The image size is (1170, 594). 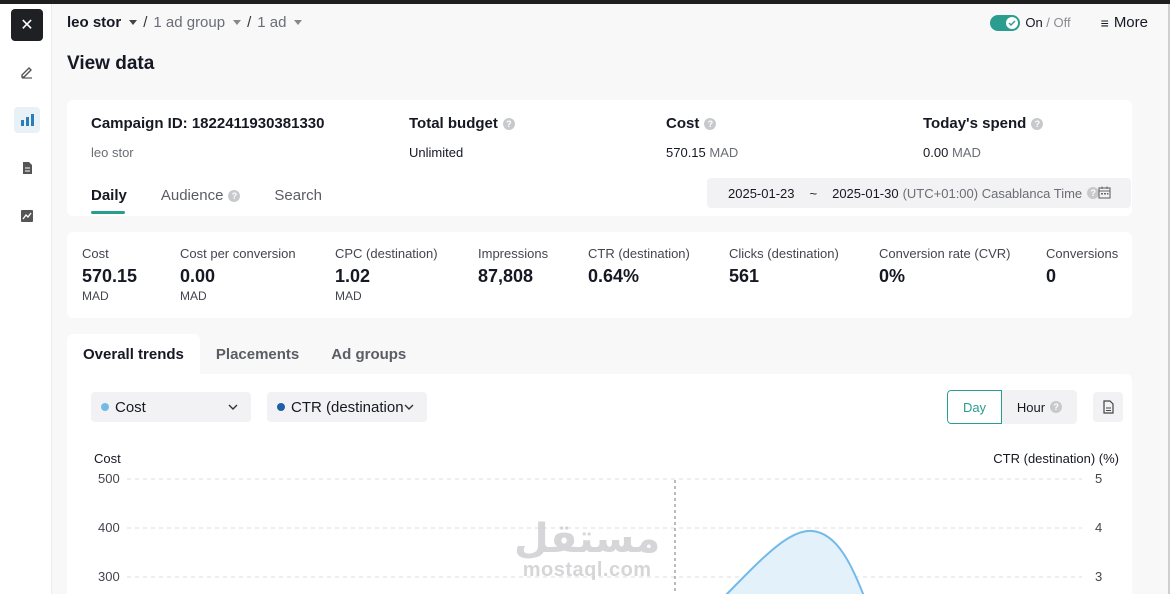 What do you see at coordinates (1082, 253) in the screenshot?
I see `metric-label: Conversions` at bounding box center [1082, 253].